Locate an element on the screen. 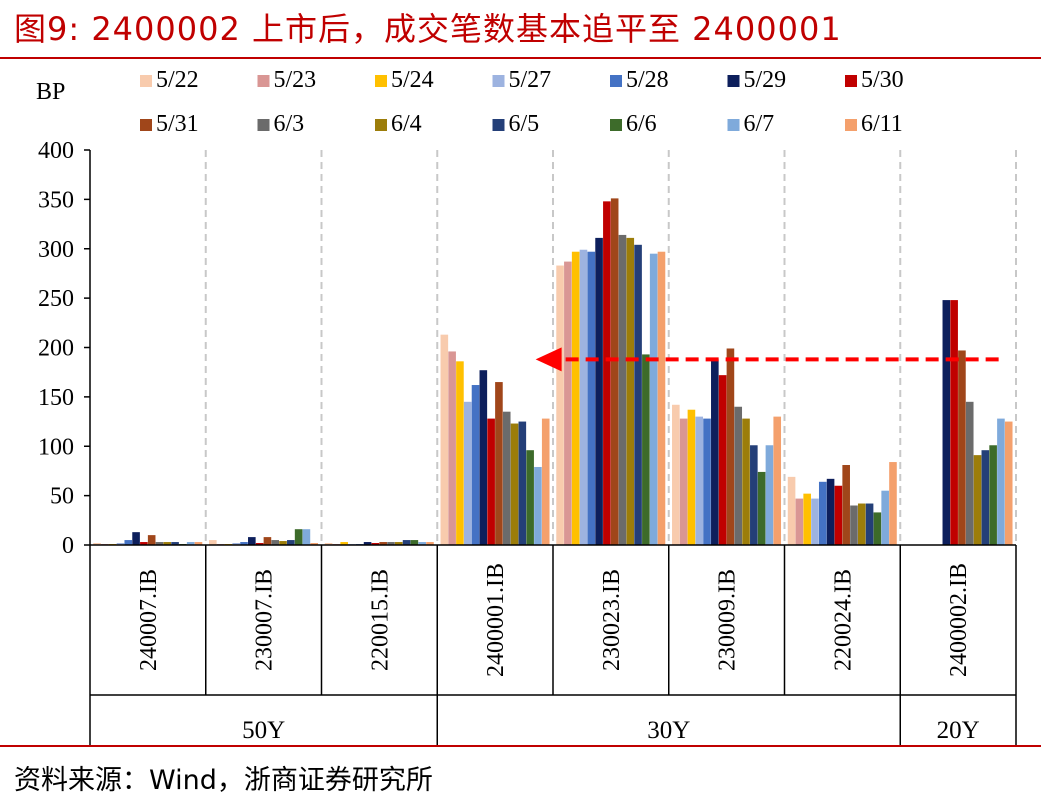 The width and height of the screenshot is (1041, 812). bottom-rule is located at coordinates (520, 746).